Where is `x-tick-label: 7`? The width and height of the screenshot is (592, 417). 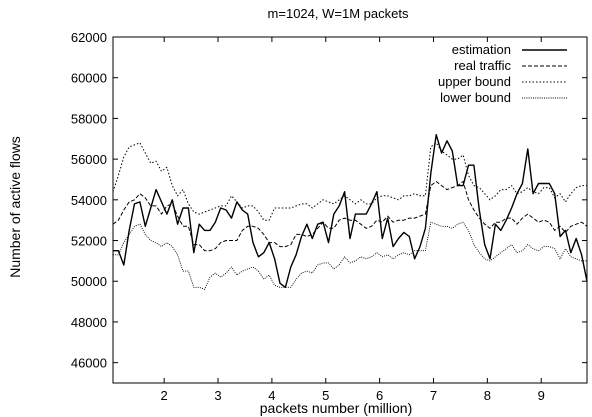
x-tick-label: 7 is located at coordinates (433, 395).